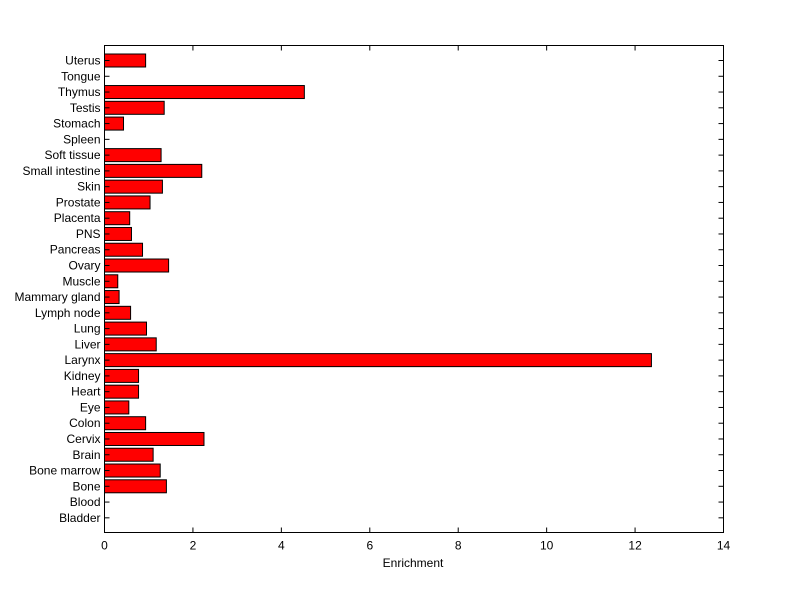  Describe the element at coordinates (79, 518) in the screenshot. I see `y-tick-label: Bladder` at that location.